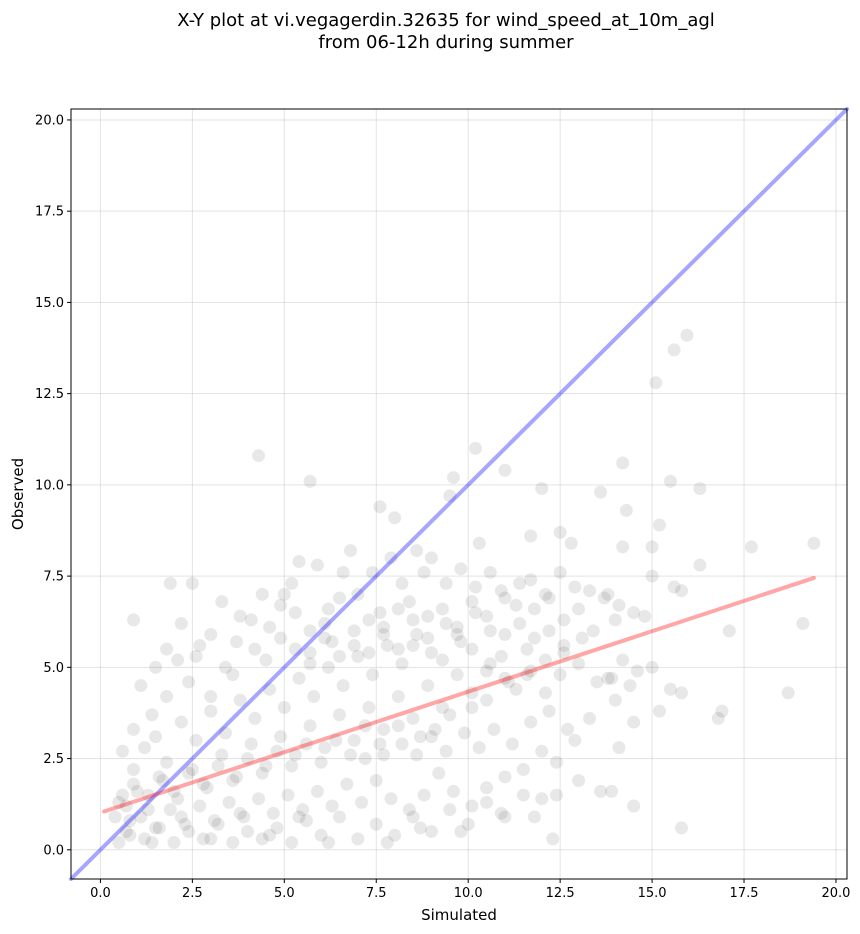 This screenshot has width=860, height=934. I want to click on y-axis-label: Observed, so click(18, 494).